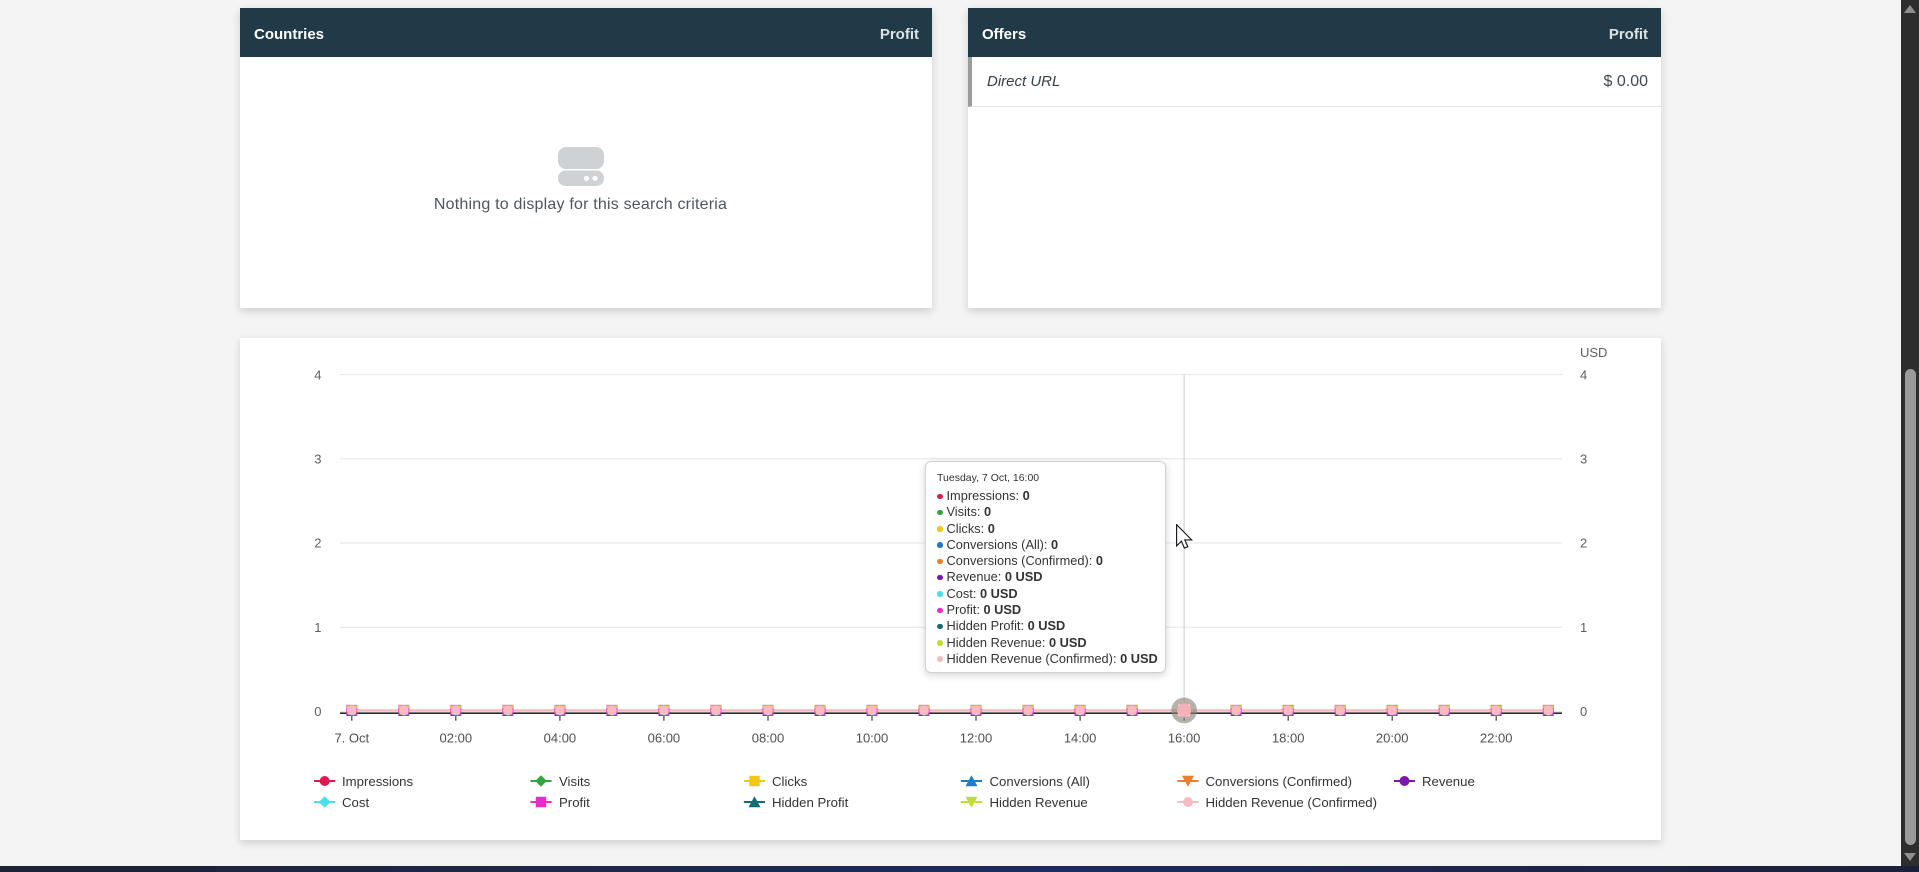 Image resolution: width=1919 pixels, height=872 pixels. I want to click on svg-text: 14:00, so click(1080, 738).